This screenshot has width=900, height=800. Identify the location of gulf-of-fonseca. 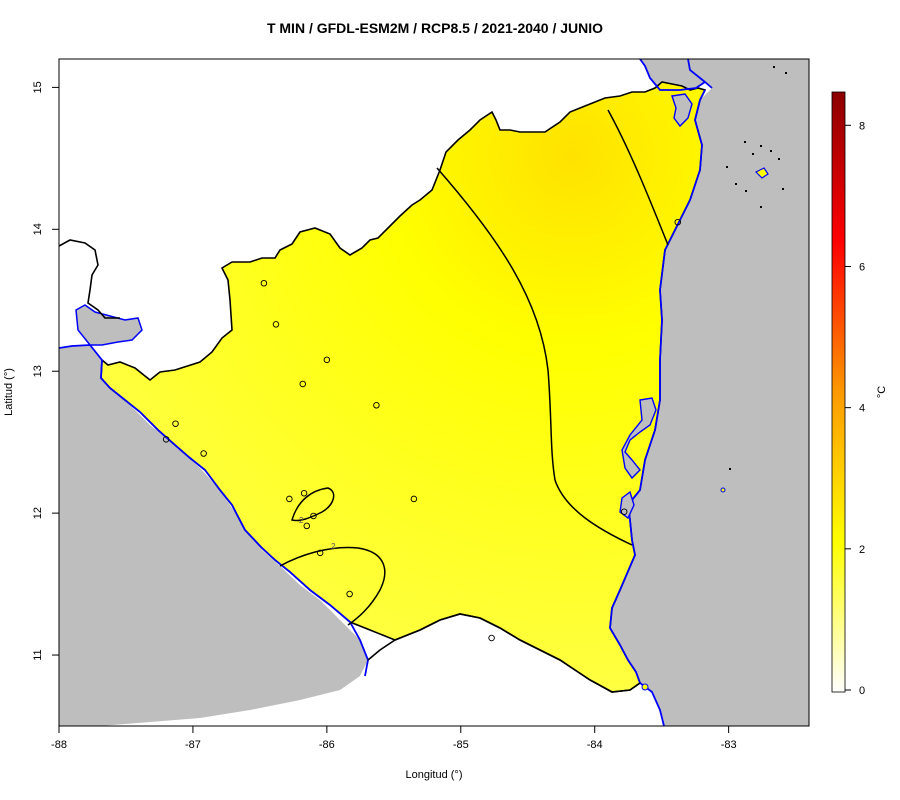
(109, 325).